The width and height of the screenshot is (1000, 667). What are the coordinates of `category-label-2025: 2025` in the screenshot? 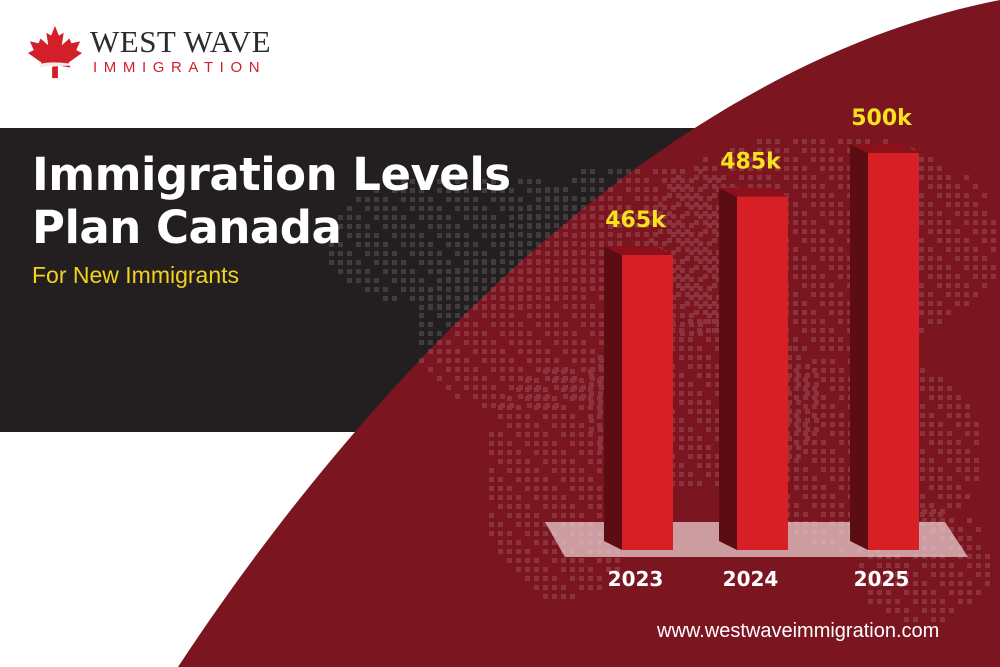 It's located at (882, 579).